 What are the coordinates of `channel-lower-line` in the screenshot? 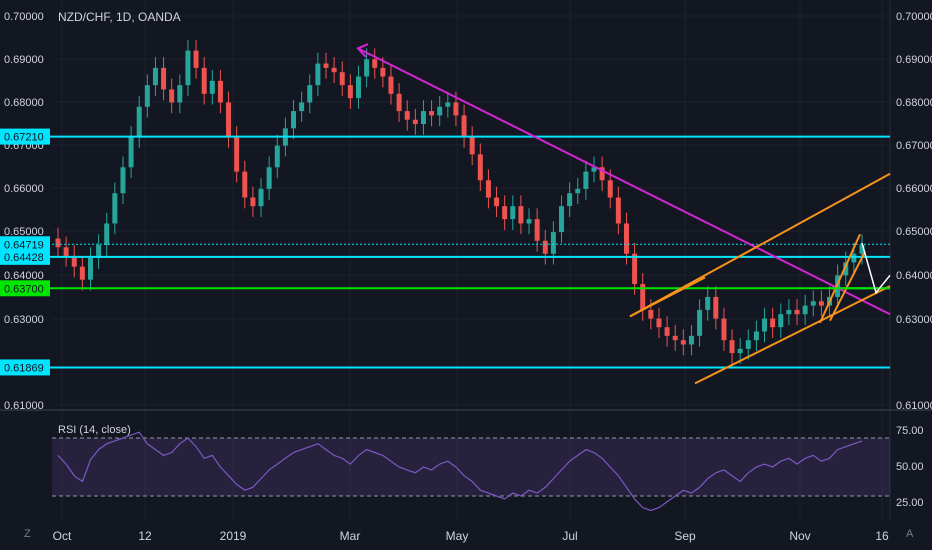 It's located at (792, 335).